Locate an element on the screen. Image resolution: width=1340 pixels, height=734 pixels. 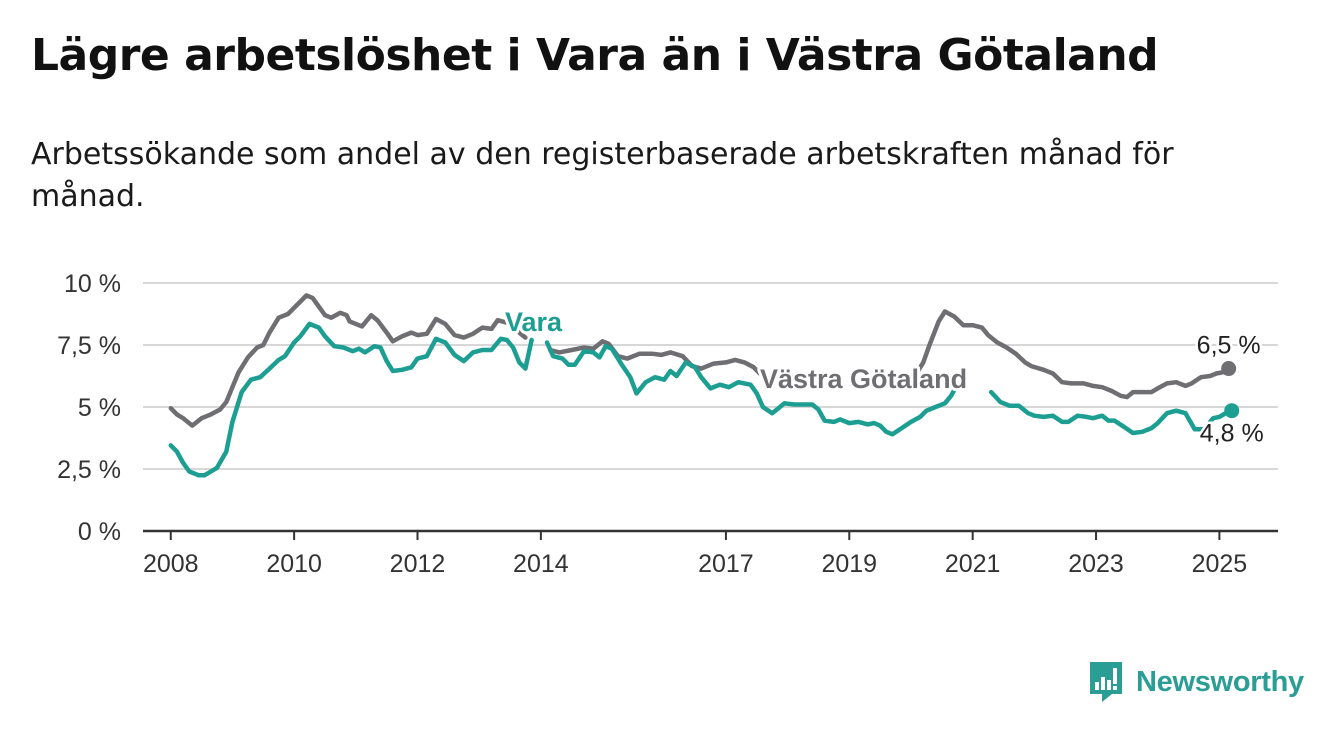
logo-text: Newsworthy is located at coordinates (1220, 681).